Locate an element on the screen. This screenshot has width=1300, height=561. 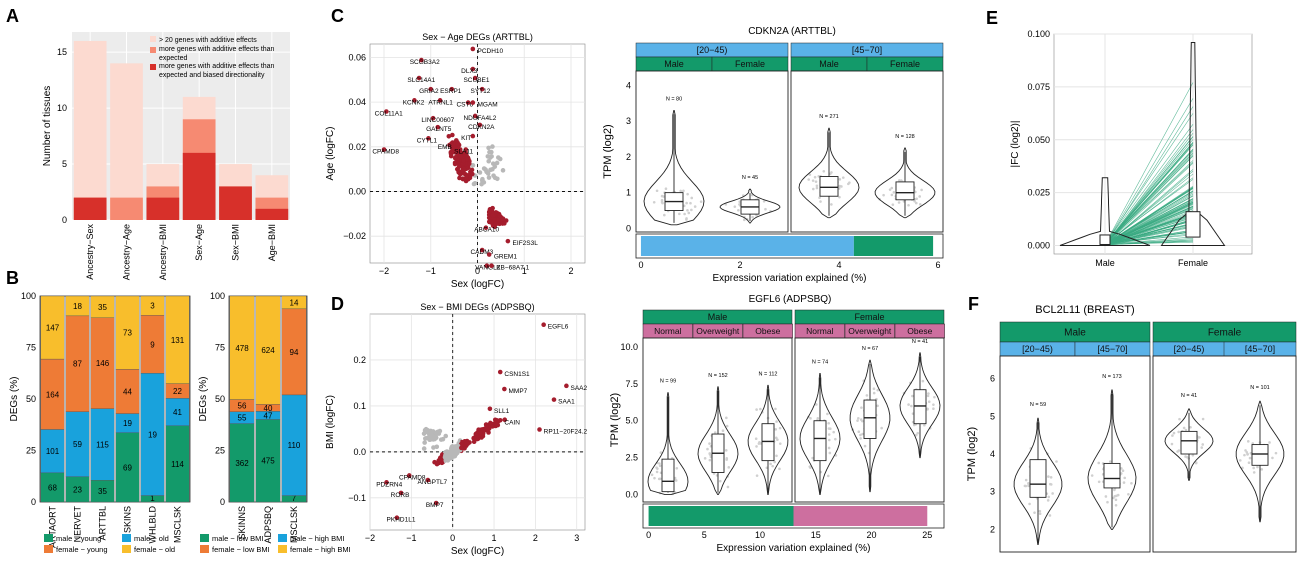
bar-segment is located at coordinates (177, 339).